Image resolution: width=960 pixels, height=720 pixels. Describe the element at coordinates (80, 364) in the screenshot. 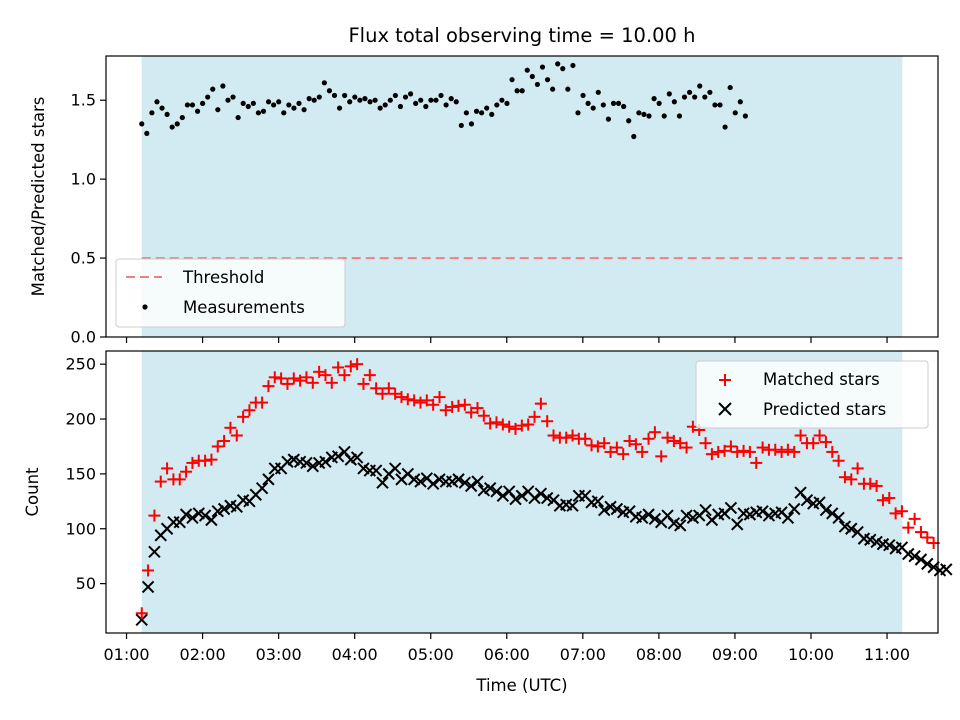

I see `count-y-tick-label-4: 250` at that location.